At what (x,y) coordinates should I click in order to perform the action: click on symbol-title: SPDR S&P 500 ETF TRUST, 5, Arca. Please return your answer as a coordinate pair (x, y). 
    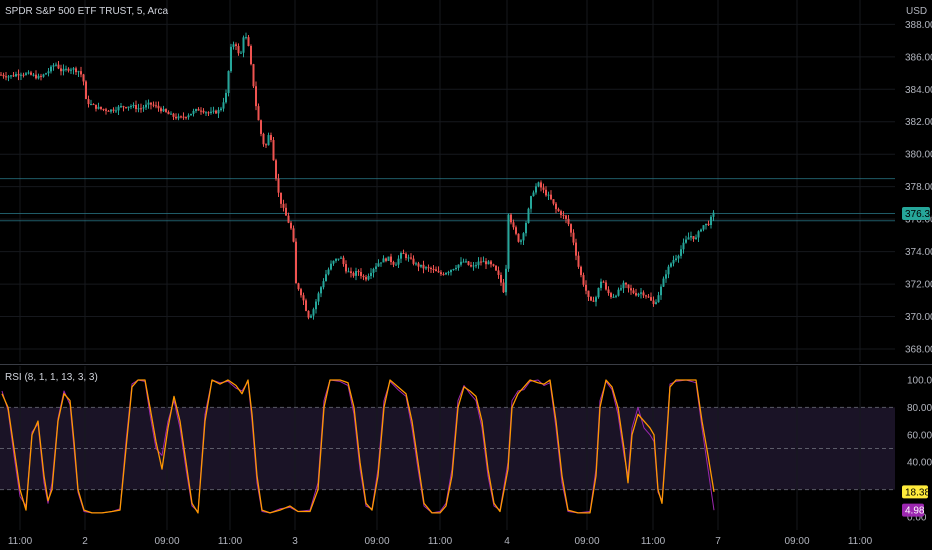
    Looking at the image, I should click on (86, 11).